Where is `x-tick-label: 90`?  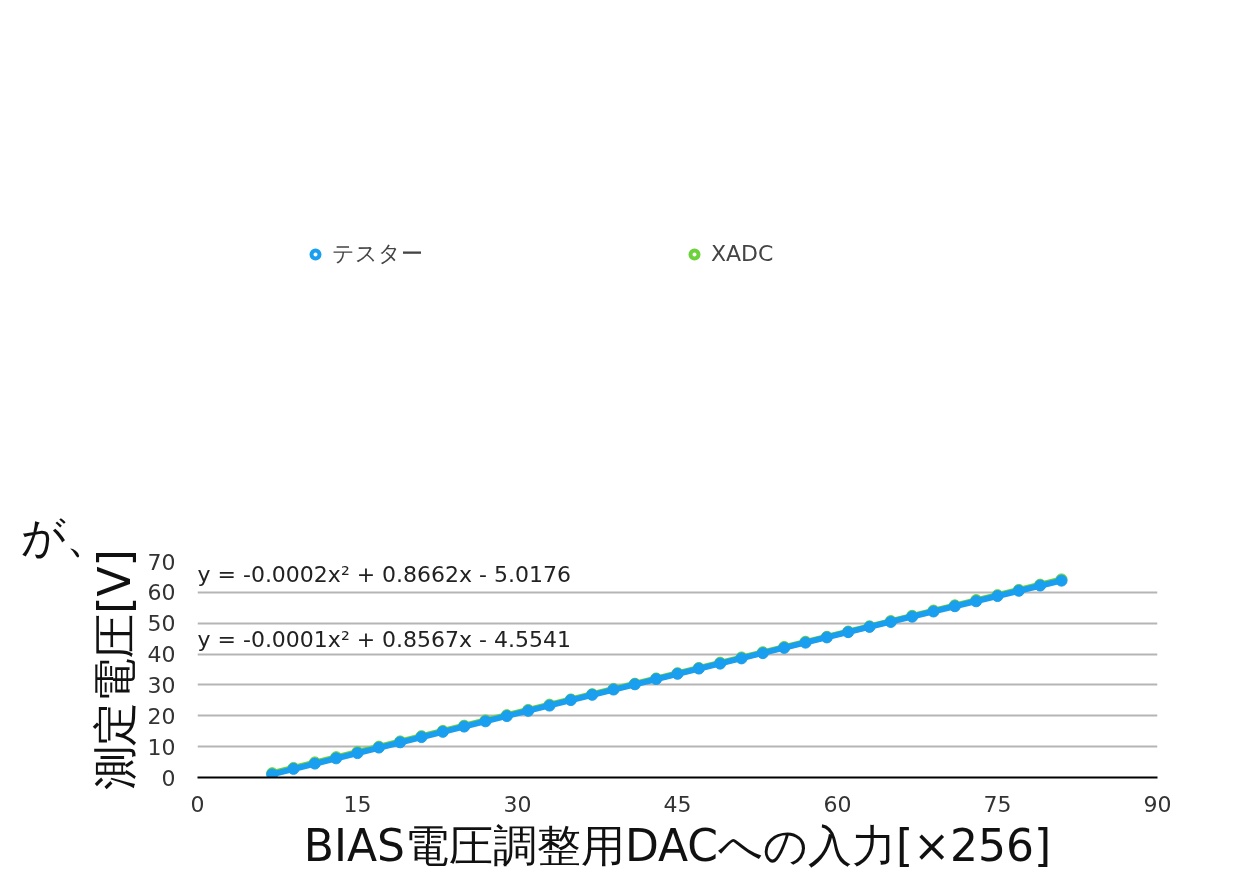
x-tick-label: 90 is located at coordinates (1157, 804).